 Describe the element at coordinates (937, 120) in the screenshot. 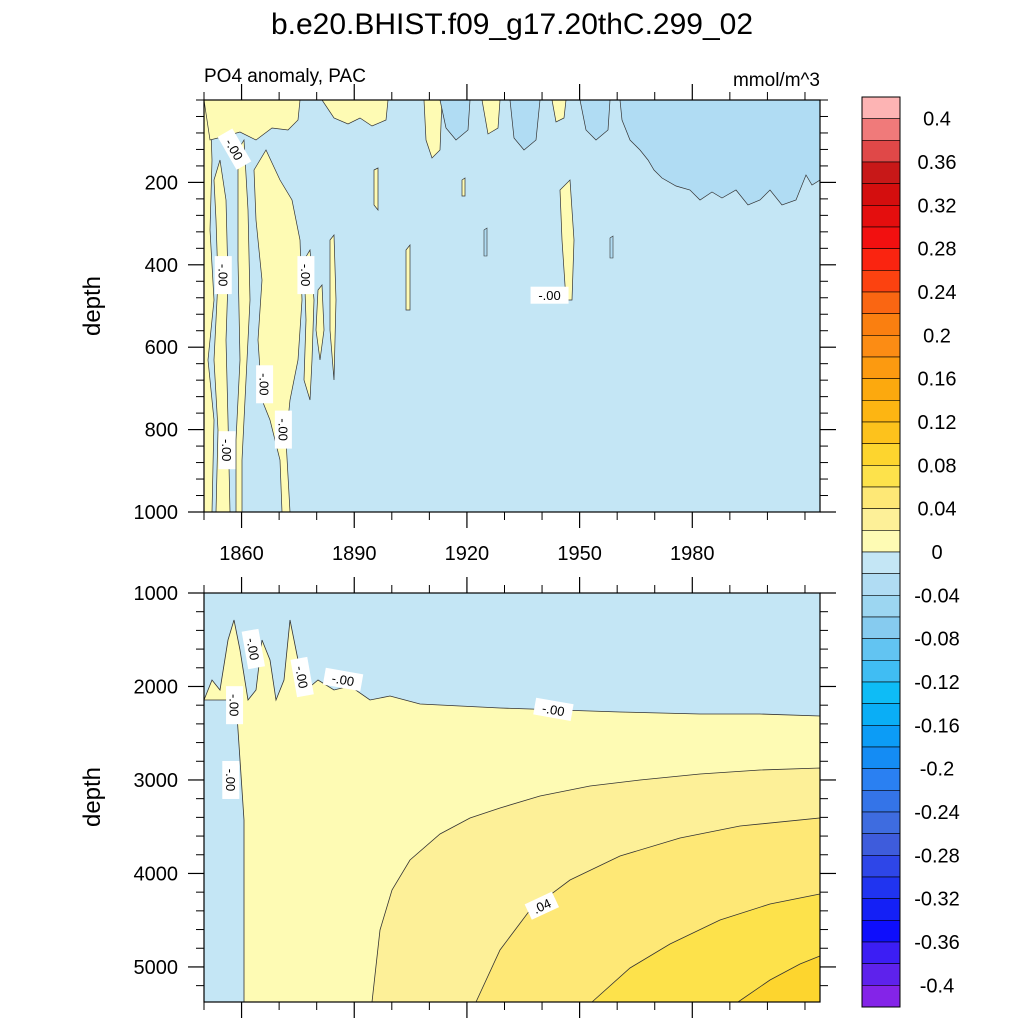

I see `colorbar-label: 0.4` at that location.